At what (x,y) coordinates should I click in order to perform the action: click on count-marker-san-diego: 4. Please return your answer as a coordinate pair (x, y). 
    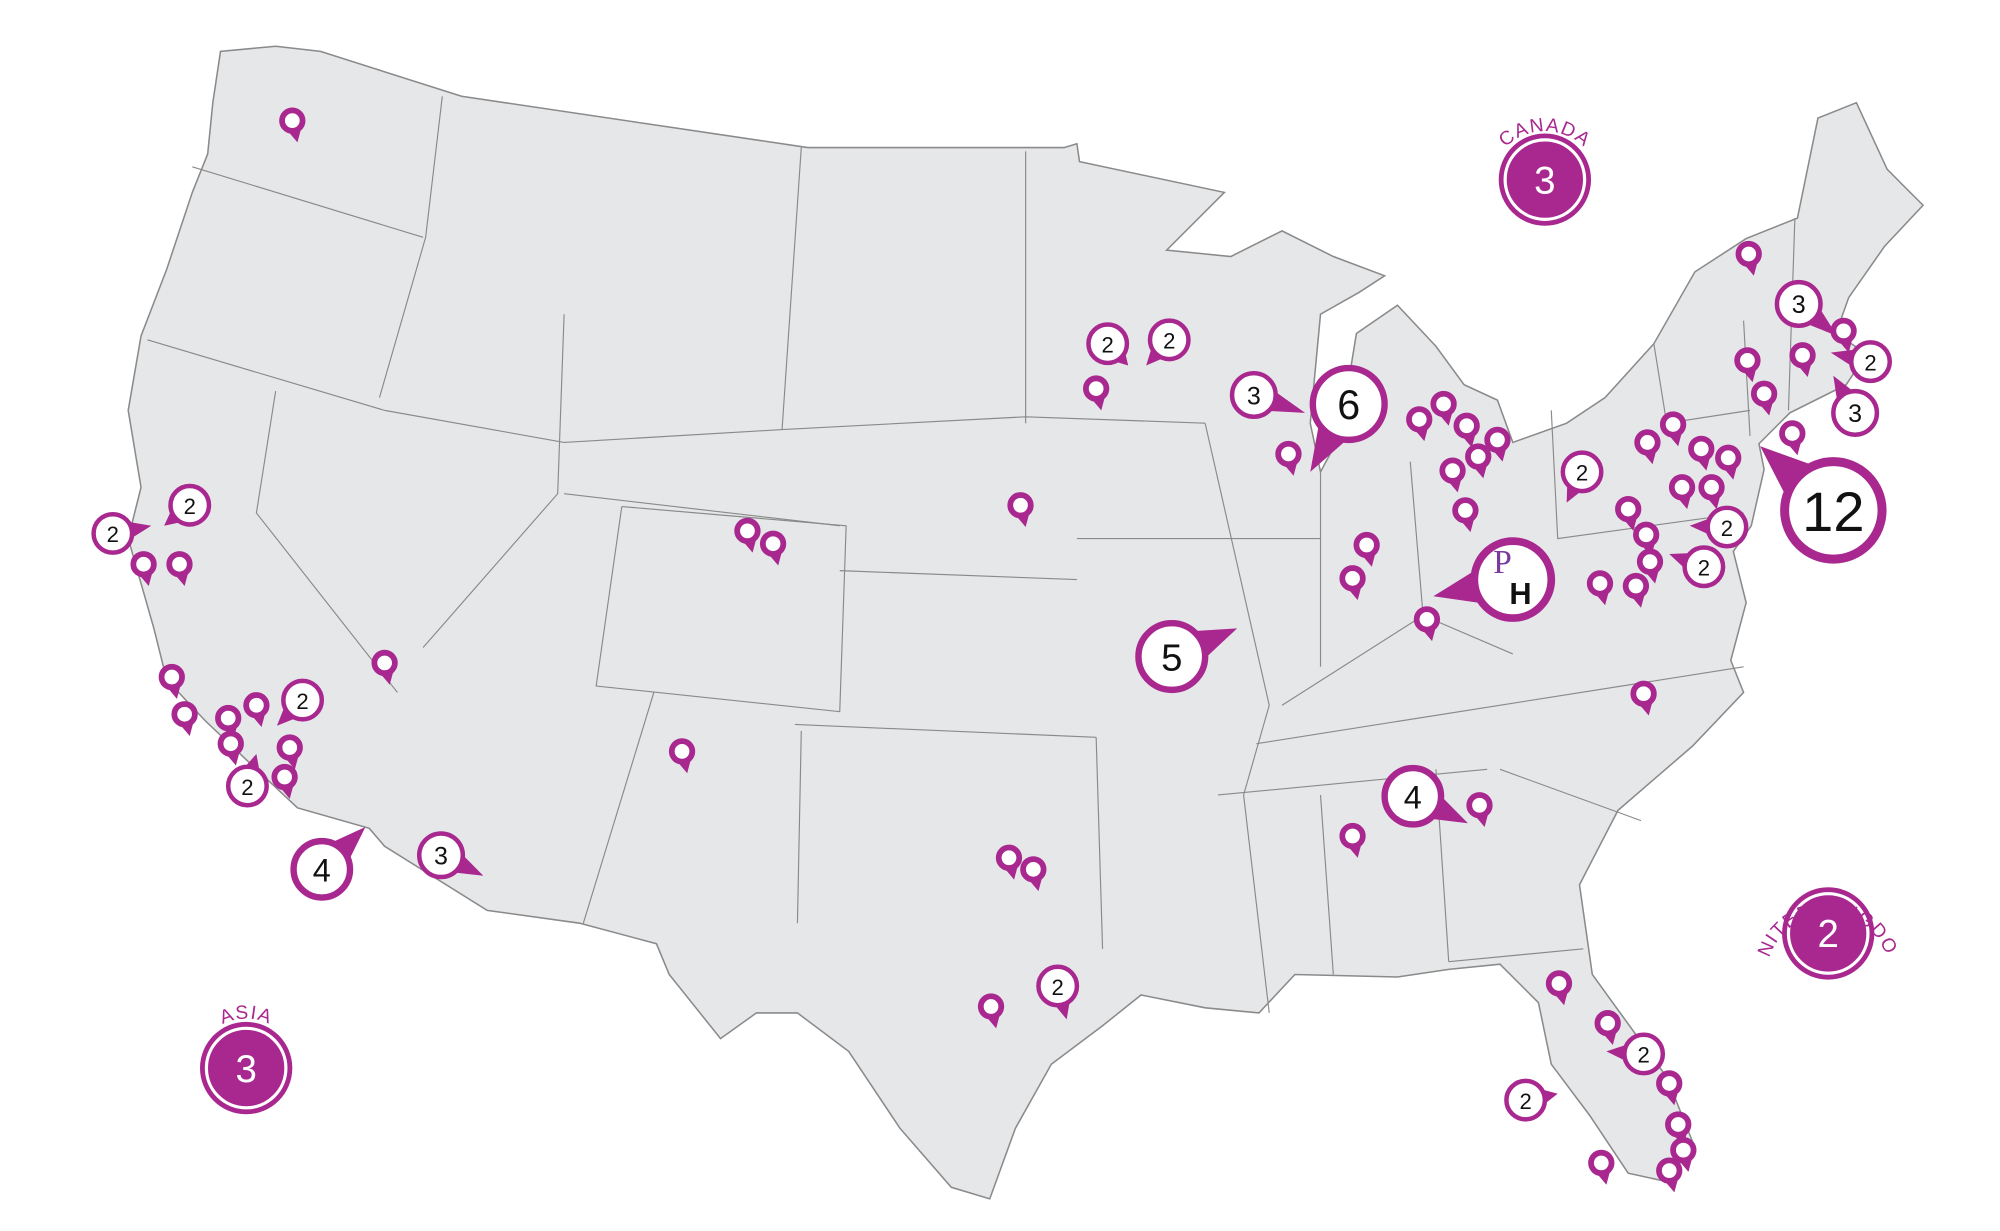
    Looking at the image, I should click on (328, 864).